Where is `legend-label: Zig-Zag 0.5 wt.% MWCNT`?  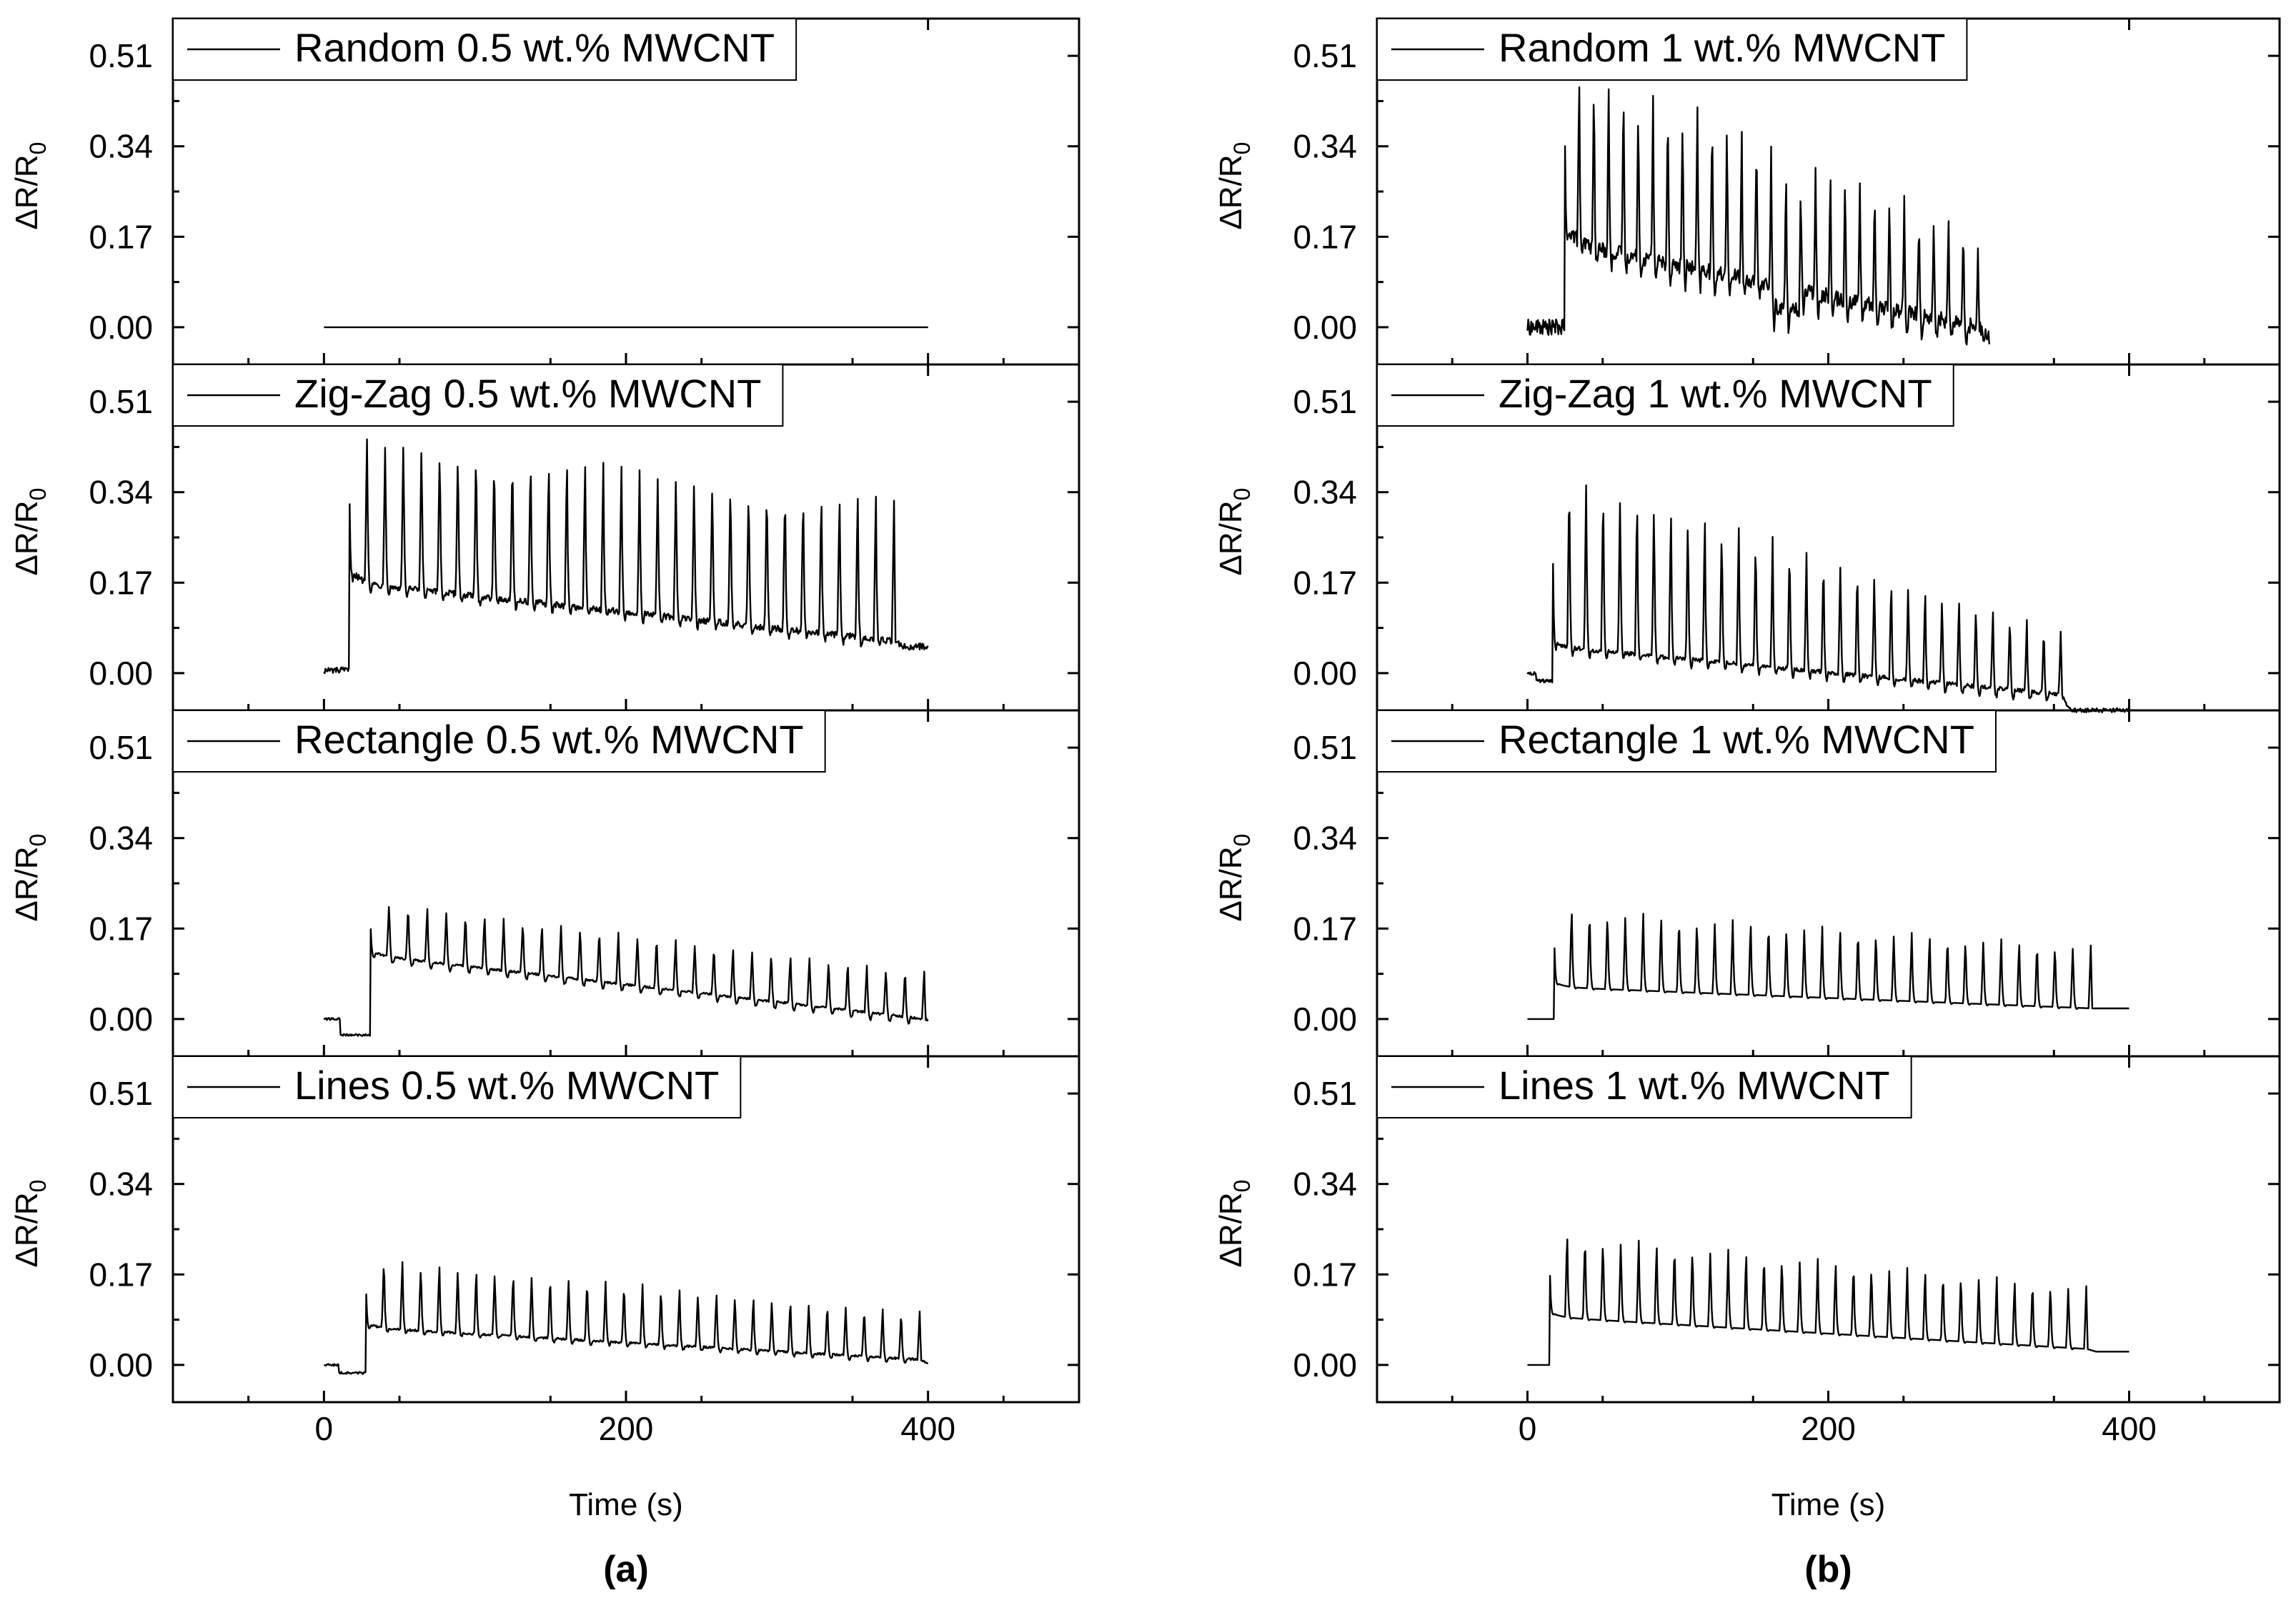 legend-label: Zig-Zag 0.5 wt.% MWCNT is located at coordinates (527, 393).